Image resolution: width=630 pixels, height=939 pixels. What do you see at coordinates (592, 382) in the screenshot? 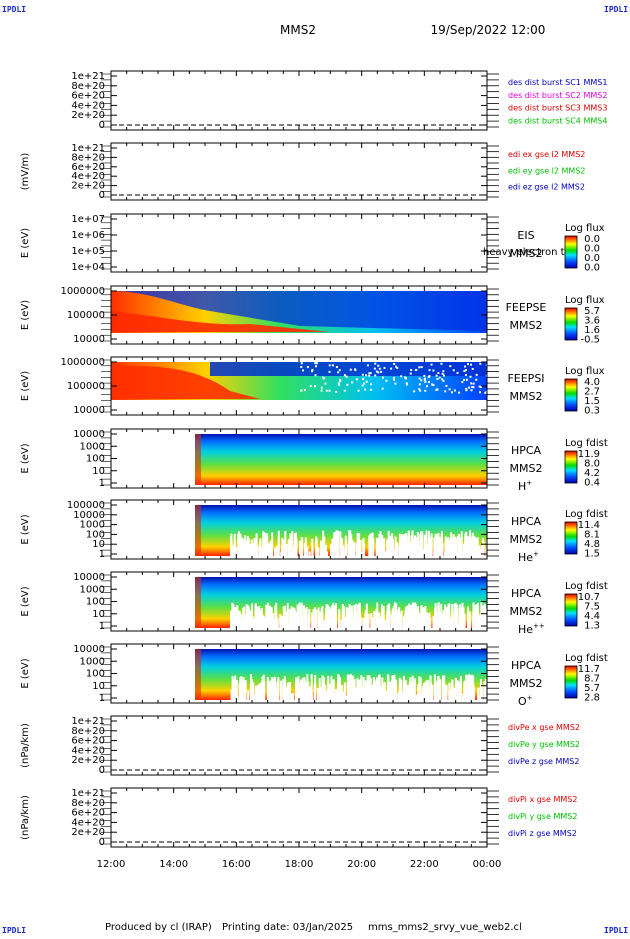
I see `colorbar-tick-label: 4.0` at bounding box center [592, 382].